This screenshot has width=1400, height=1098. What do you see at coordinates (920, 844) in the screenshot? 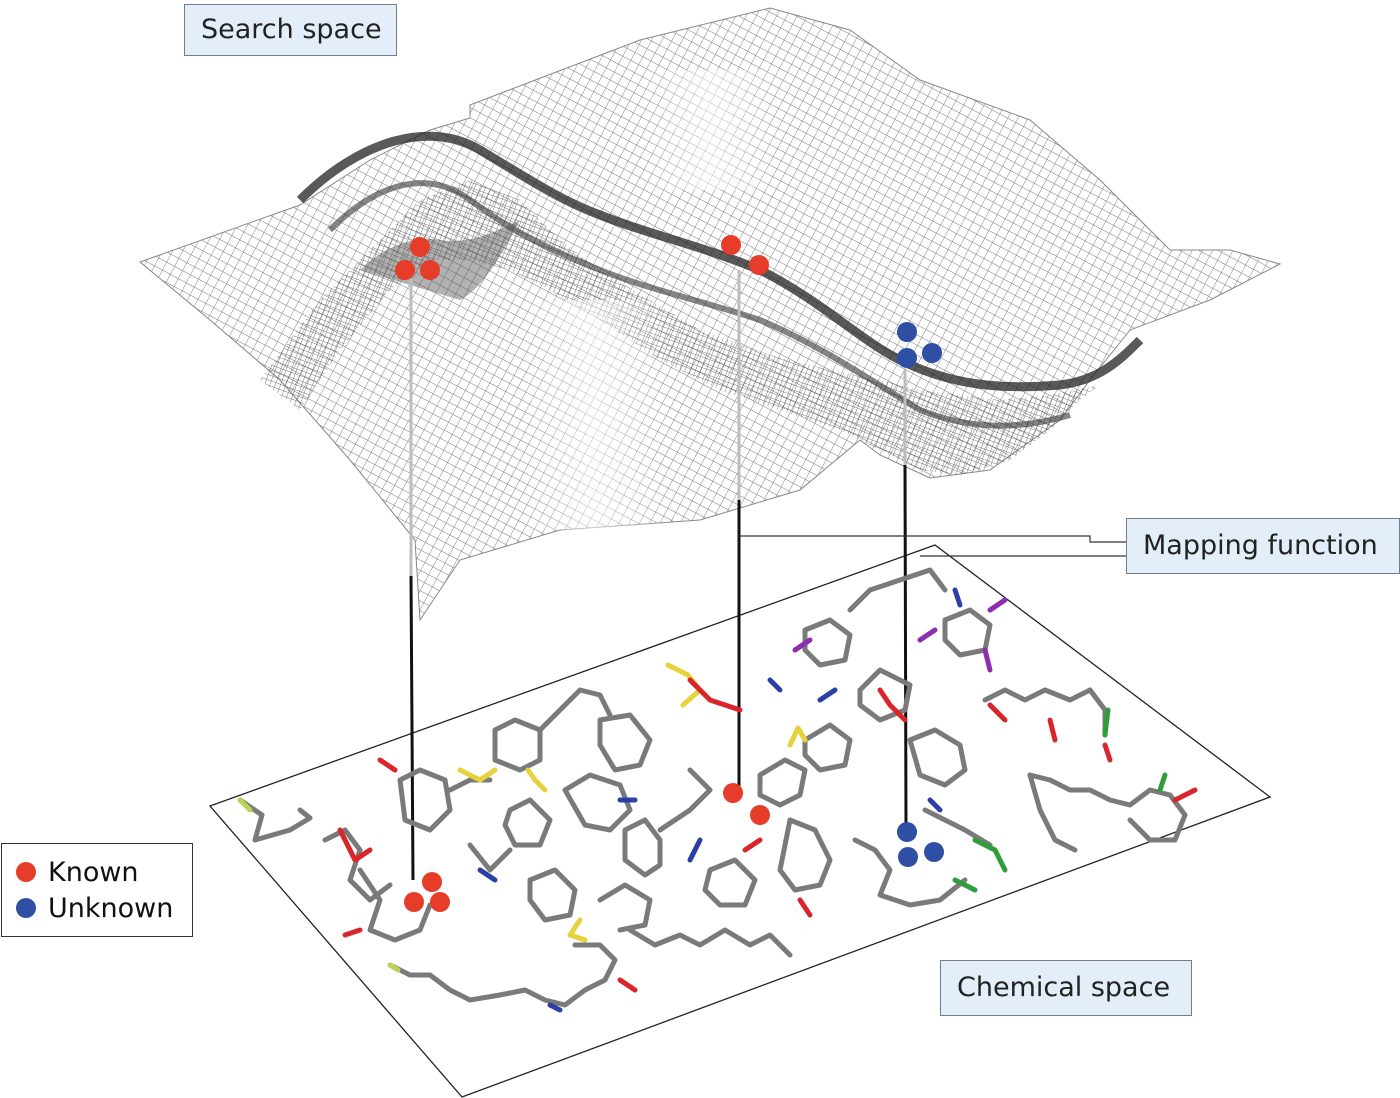
I see `unknown-points-chem` at bounding box center [920, 844].